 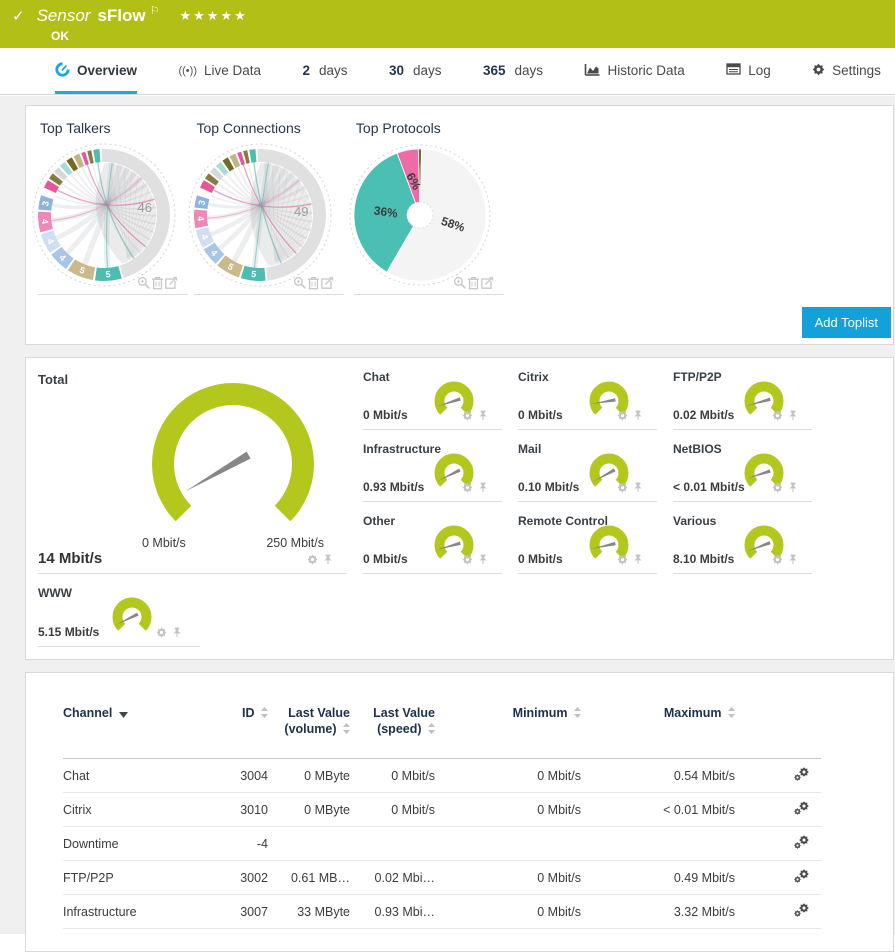 I want to click on column-header-id: ID, so click(x=240, y=719).